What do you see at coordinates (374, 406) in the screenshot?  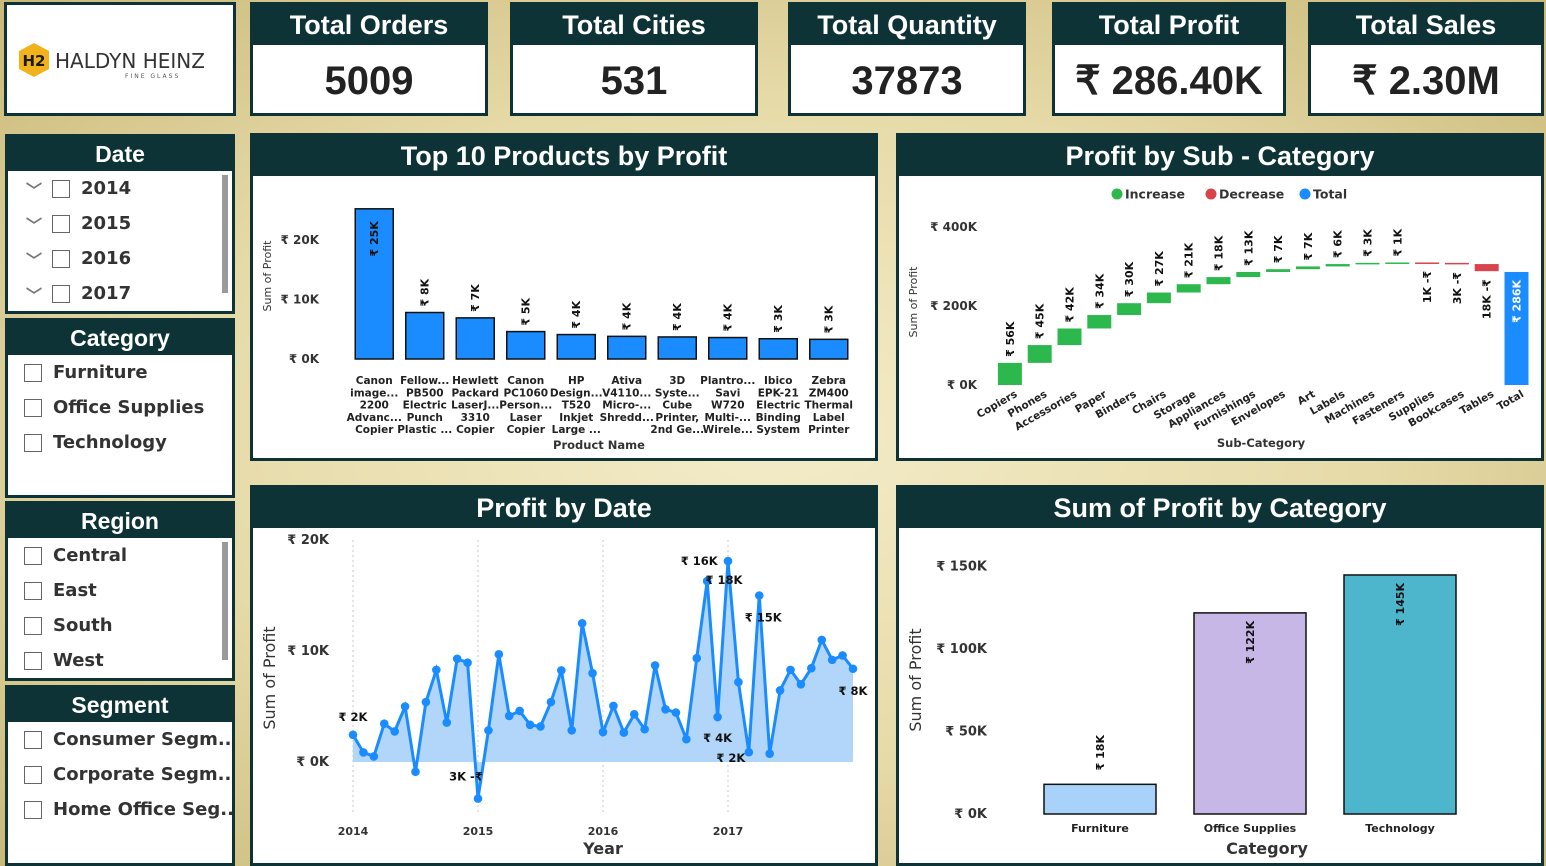 I see `x-tick-label: 2200` at bounding box center [374, 406].